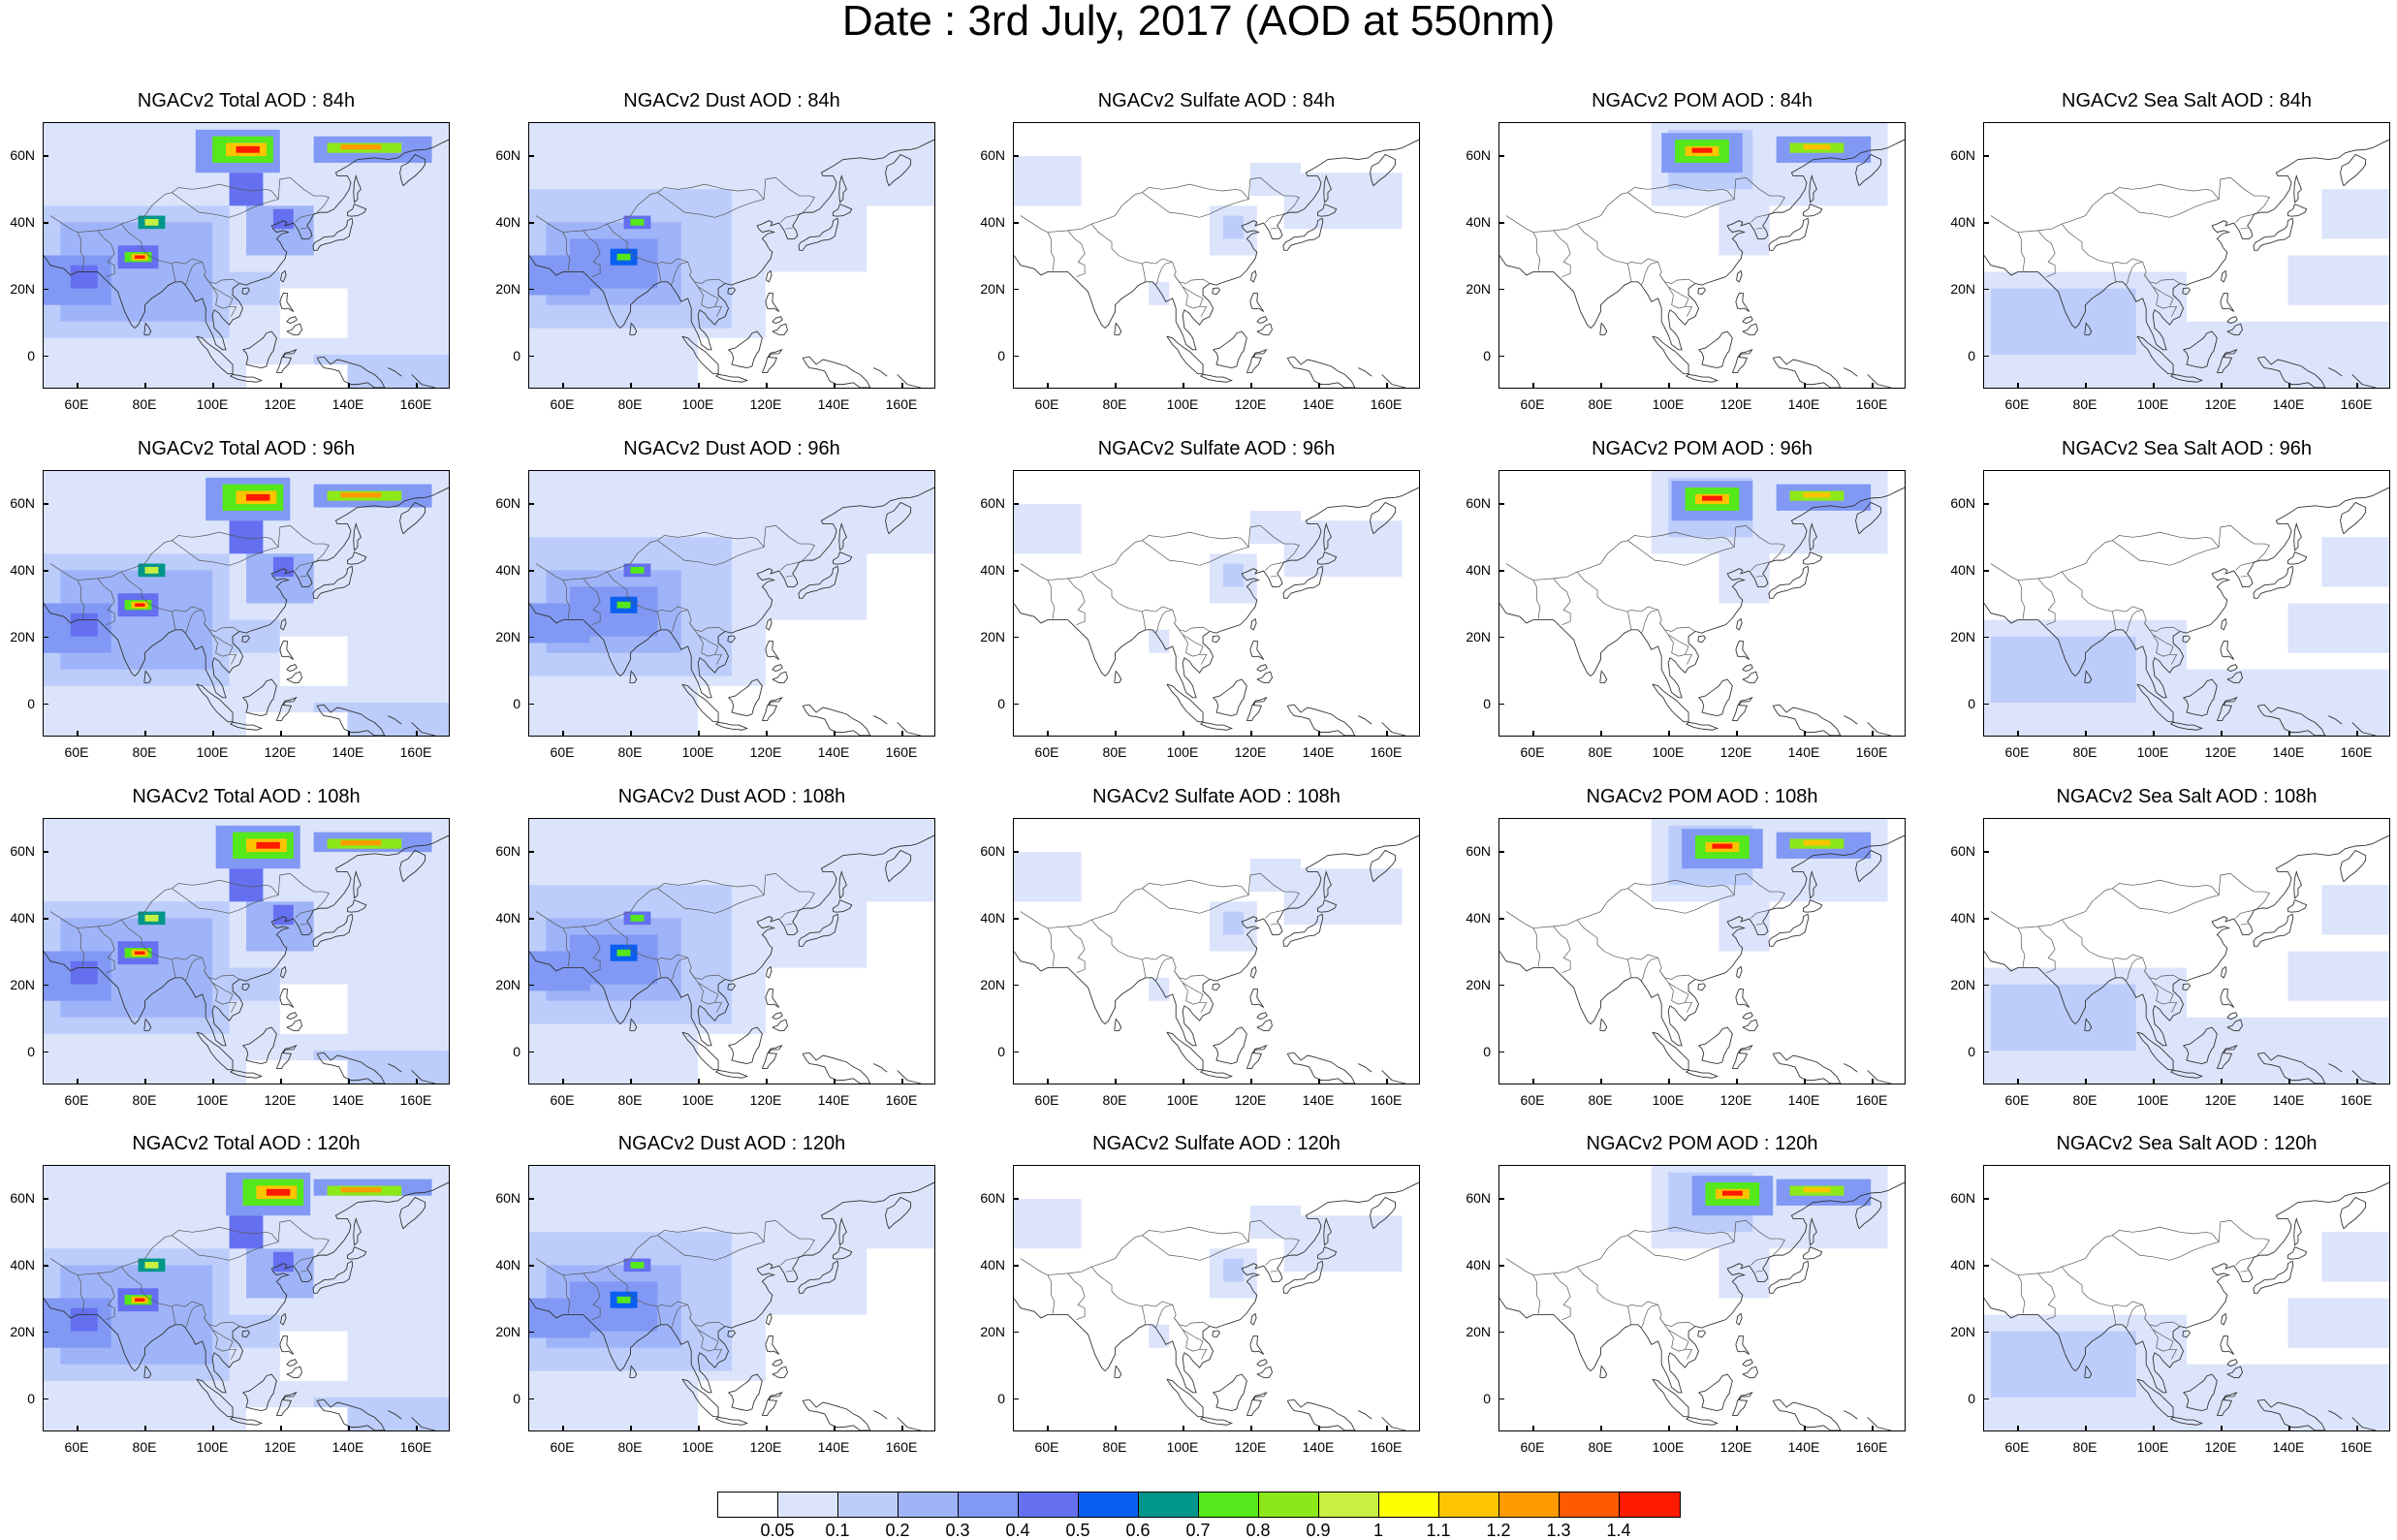  I want to click on map-frame, so click(1216, 255).